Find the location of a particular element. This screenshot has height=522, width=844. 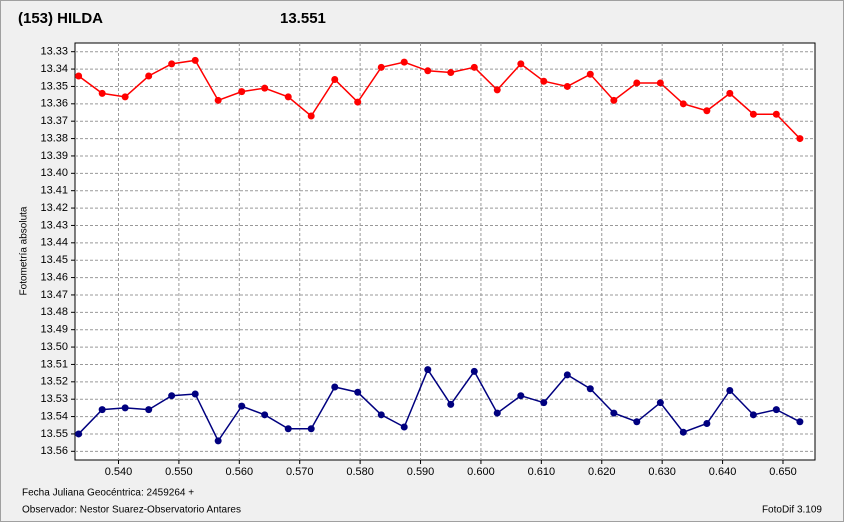

y-tick-label: 13.36 is located at coordinates (54, 104).